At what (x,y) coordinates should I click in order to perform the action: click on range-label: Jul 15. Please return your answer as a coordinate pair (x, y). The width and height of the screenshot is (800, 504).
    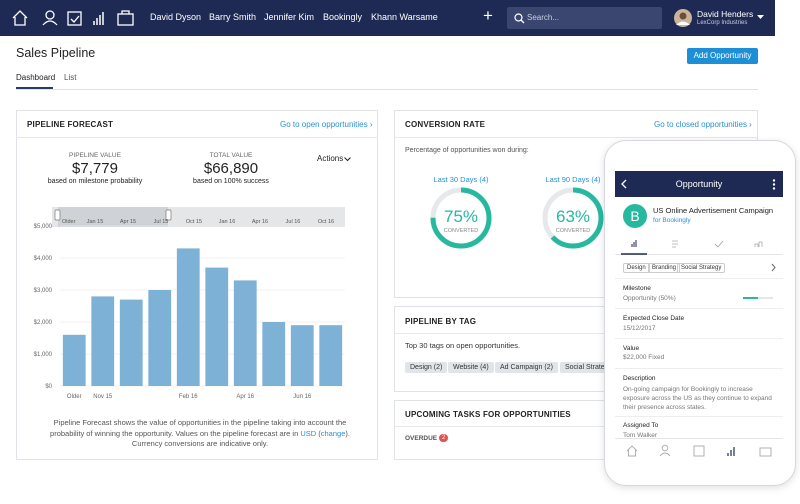
    Looking at the image, I should click on (161, 222).